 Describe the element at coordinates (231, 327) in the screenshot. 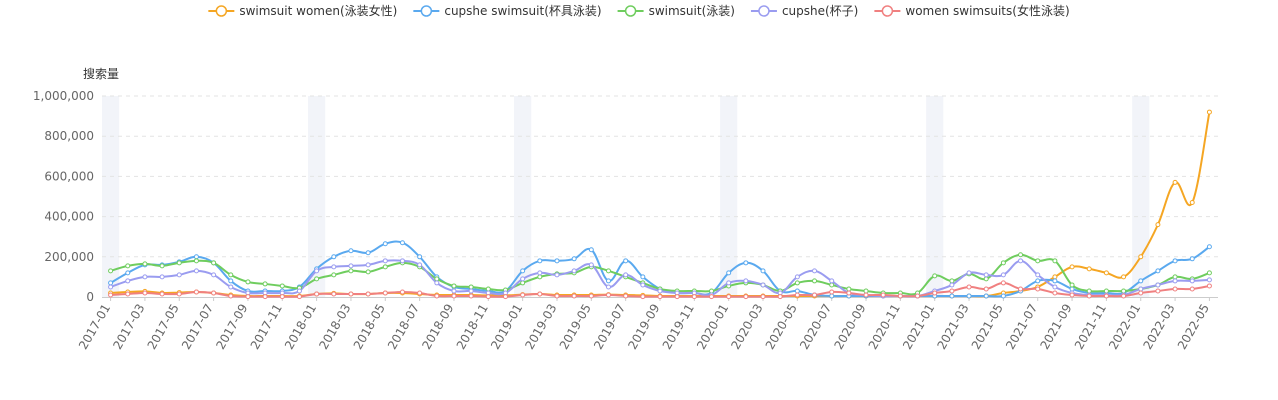

I see `x-tick-label: 2017-09` at that location.